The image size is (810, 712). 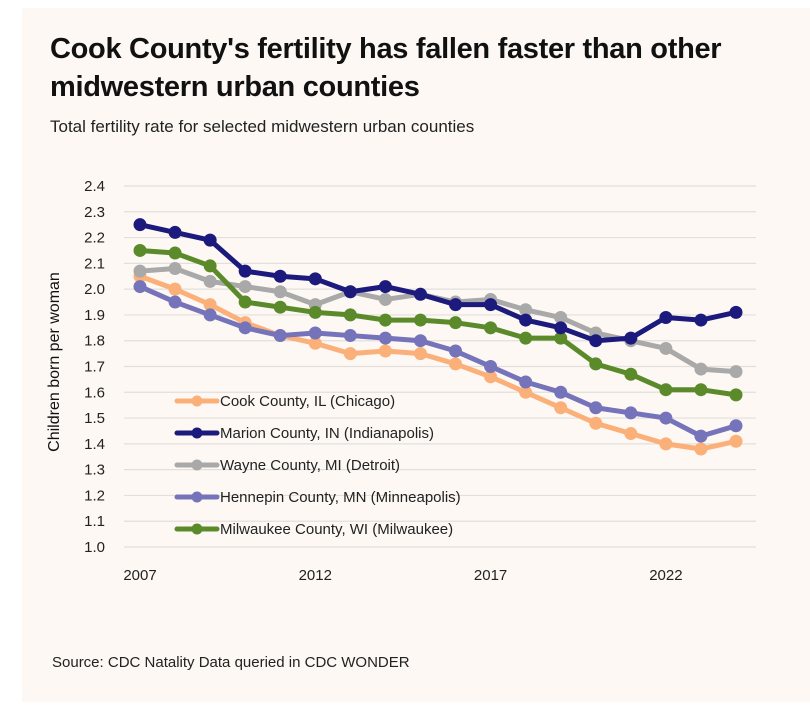 What do you see at coordinates (94, 495) in the screenshot?
I see `y-tick-label: 1.2` at bounding box center [94, 495].